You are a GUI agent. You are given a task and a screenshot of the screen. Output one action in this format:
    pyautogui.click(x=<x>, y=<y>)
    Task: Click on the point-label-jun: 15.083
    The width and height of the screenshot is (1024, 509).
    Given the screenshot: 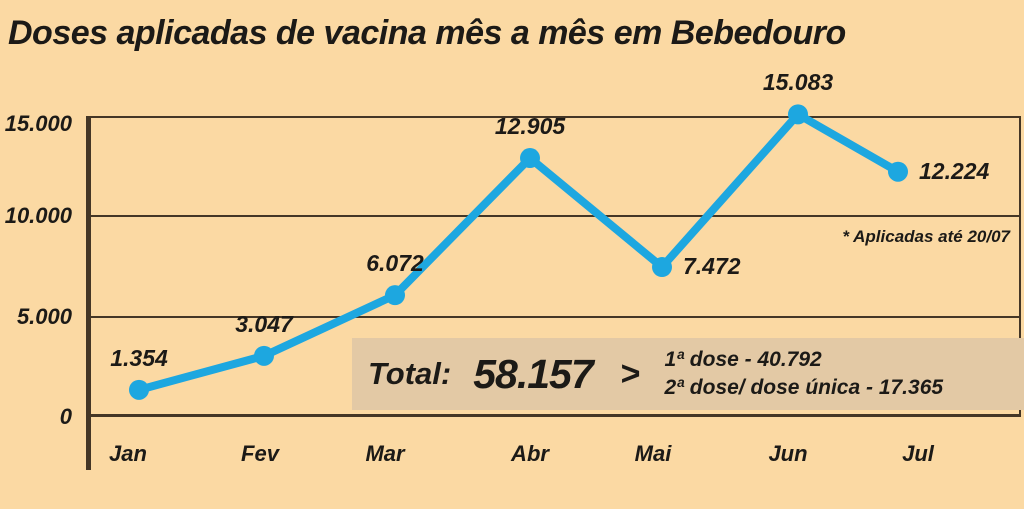 What is the action you would take?
    pyautogui.click(x=798, y=82)
    